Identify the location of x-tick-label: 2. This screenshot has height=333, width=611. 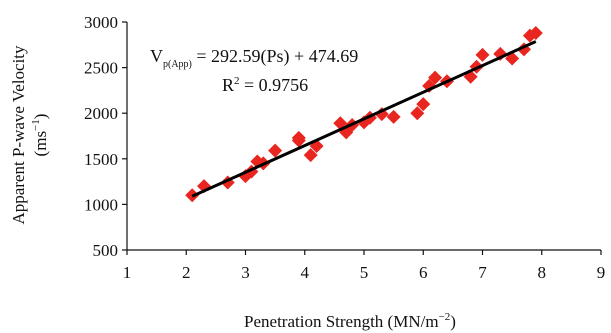
(186, 272).